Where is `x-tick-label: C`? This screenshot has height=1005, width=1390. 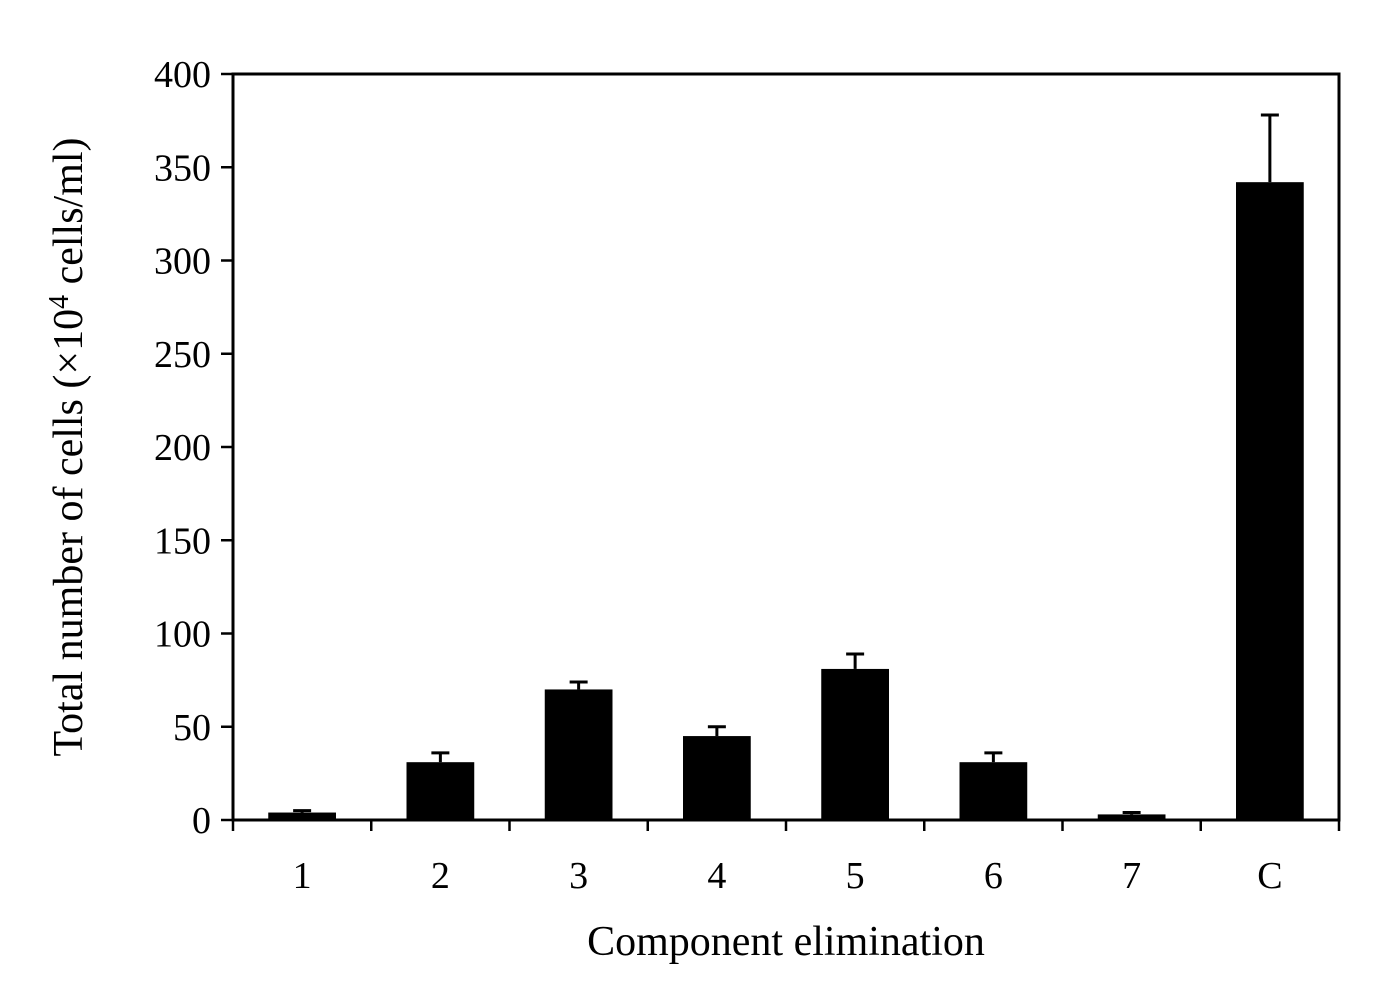 x-tick-label: C is located at coordinates (1269, 876).